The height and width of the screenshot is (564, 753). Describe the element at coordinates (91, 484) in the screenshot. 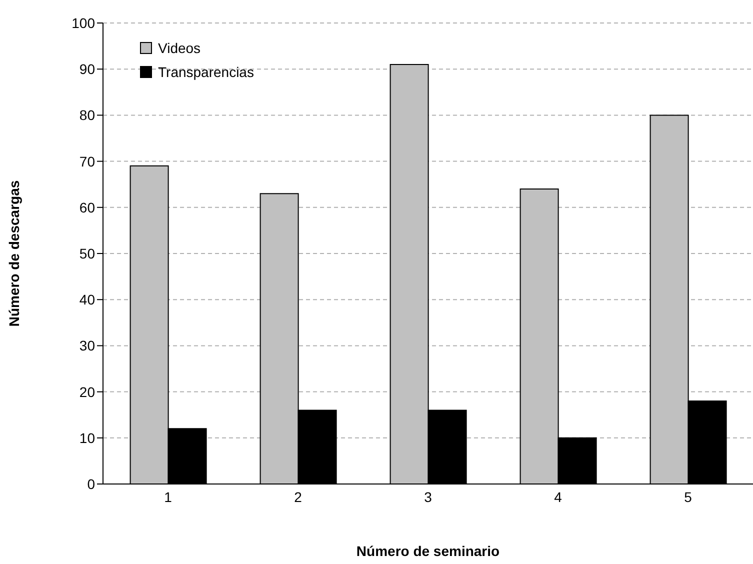

I see `y-tick-label: 0` at that location.